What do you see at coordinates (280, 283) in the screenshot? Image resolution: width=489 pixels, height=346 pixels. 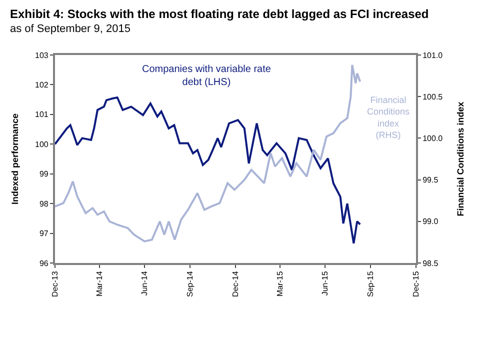 I see `x-tick-label: Mar-15` at bounding box center [280, 283].